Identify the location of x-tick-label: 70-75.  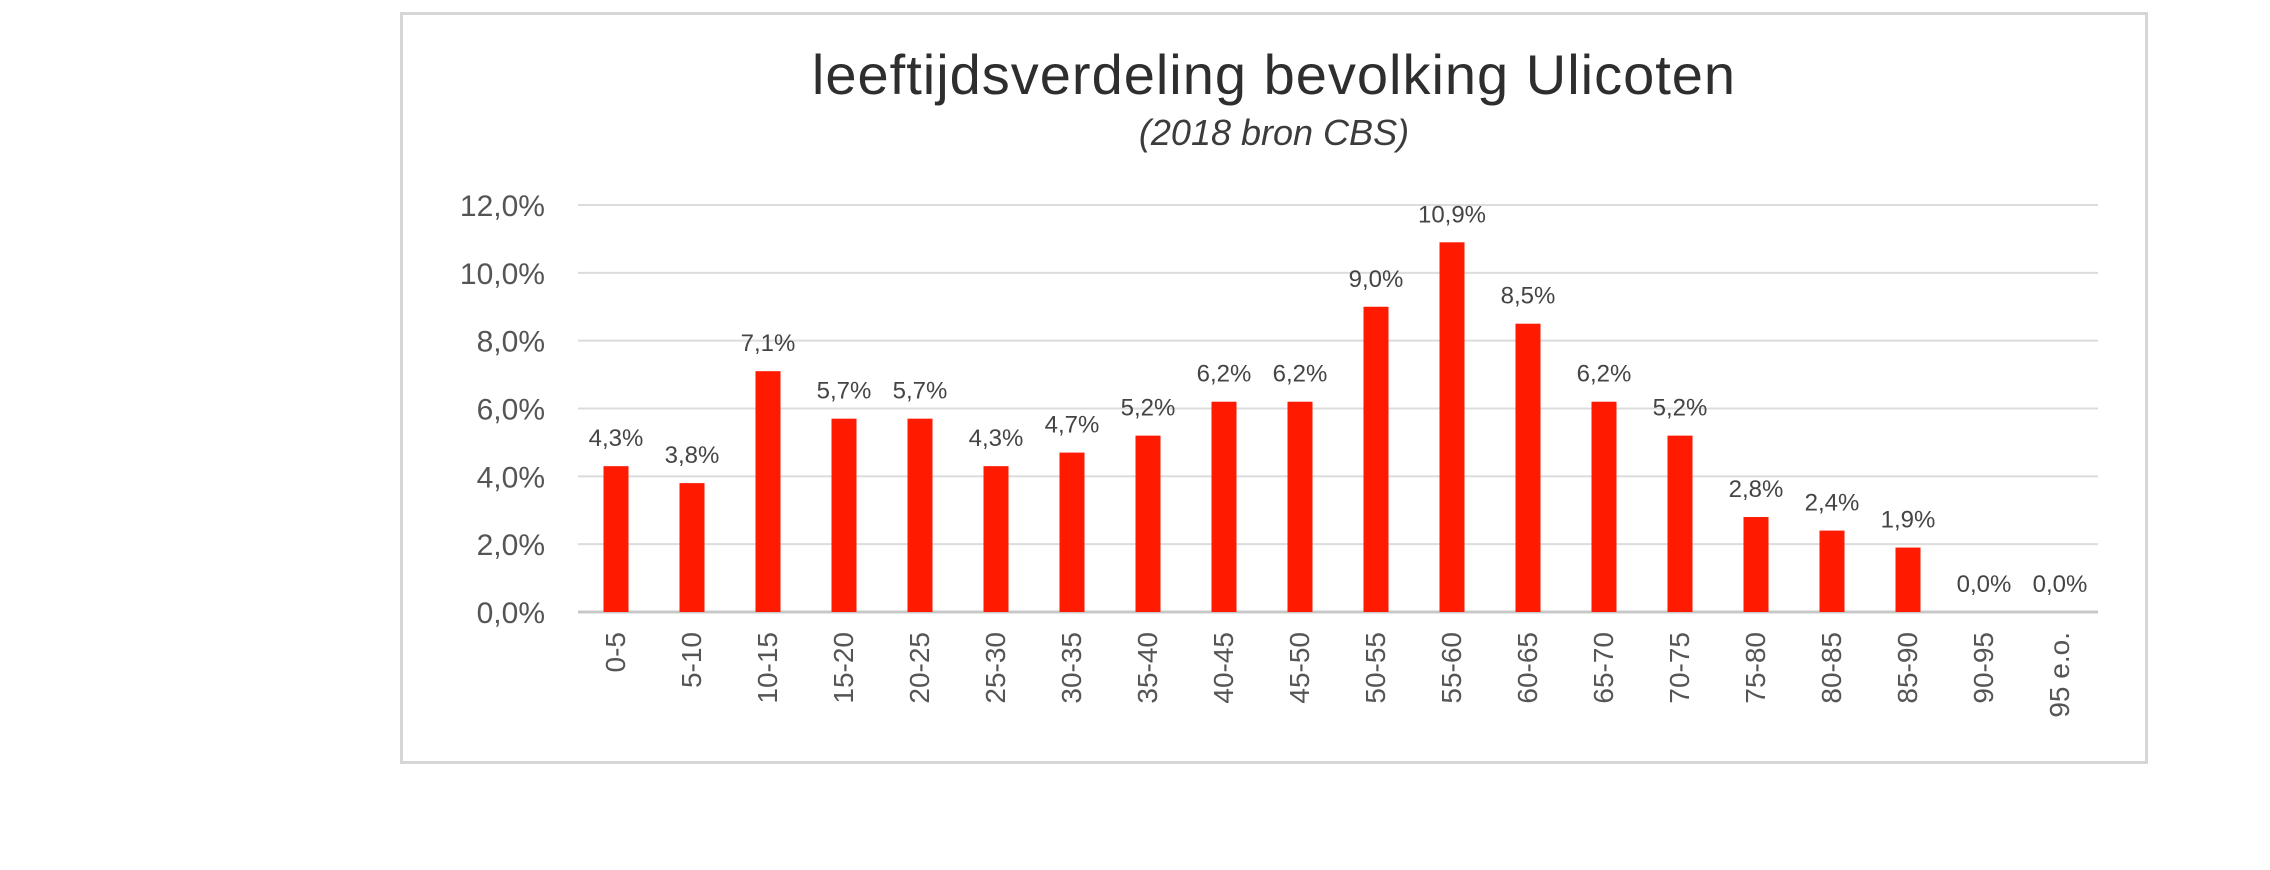
(1679, 668).